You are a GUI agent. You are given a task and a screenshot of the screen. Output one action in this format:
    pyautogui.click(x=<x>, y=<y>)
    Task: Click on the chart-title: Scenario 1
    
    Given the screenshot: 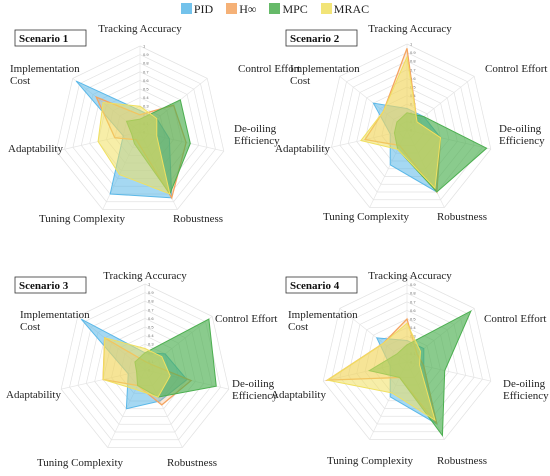 What is the action you would take?
    pyautogui.click(x=43, y=39)
    